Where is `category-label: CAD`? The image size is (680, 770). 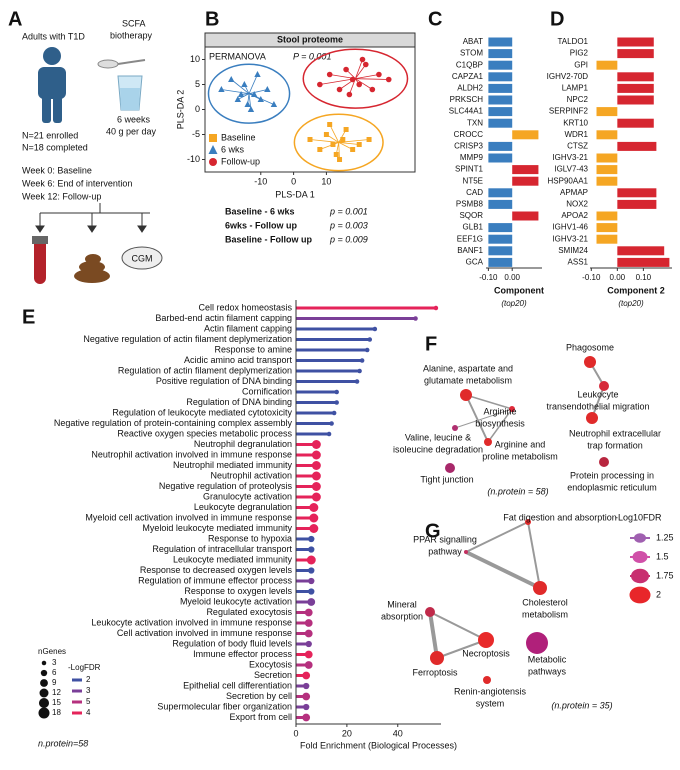
category-label: CAD is located at coordinates (474, 192).